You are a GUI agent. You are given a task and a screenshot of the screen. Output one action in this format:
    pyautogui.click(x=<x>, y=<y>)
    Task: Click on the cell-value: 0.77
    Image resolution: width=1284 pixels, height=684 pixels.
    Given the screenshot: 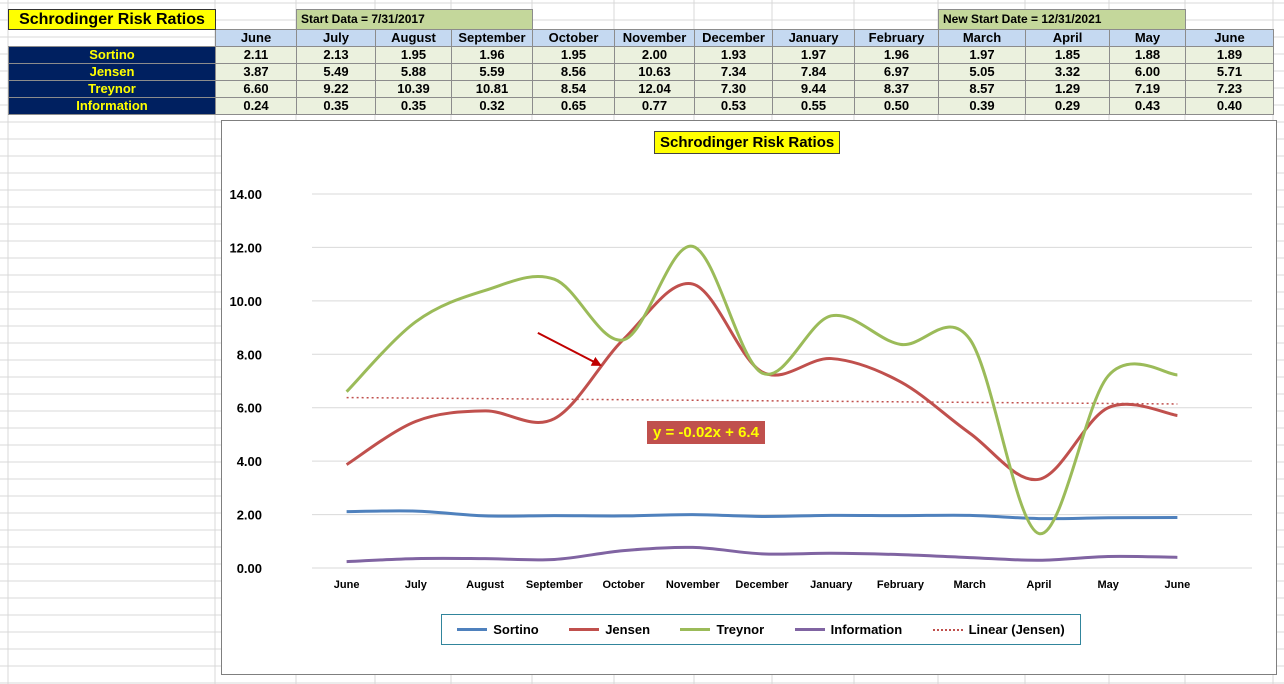 What is the action you would take?
    pyautogui.click(x=654, y=106)
    